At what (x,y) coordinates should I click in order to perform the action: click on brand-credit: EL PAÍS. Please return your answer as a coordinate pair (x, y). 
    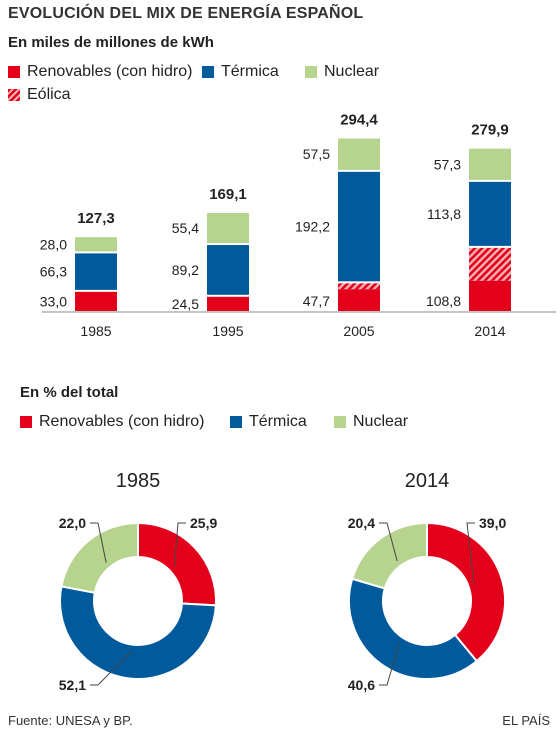
    Looking at the image, I should click on (526, 720).